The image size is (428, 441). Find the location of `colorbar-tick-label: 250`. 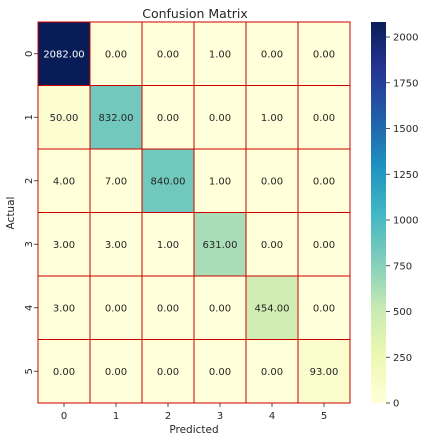

colorbar-tick-label: 250 is located at coordinates (402, 358).